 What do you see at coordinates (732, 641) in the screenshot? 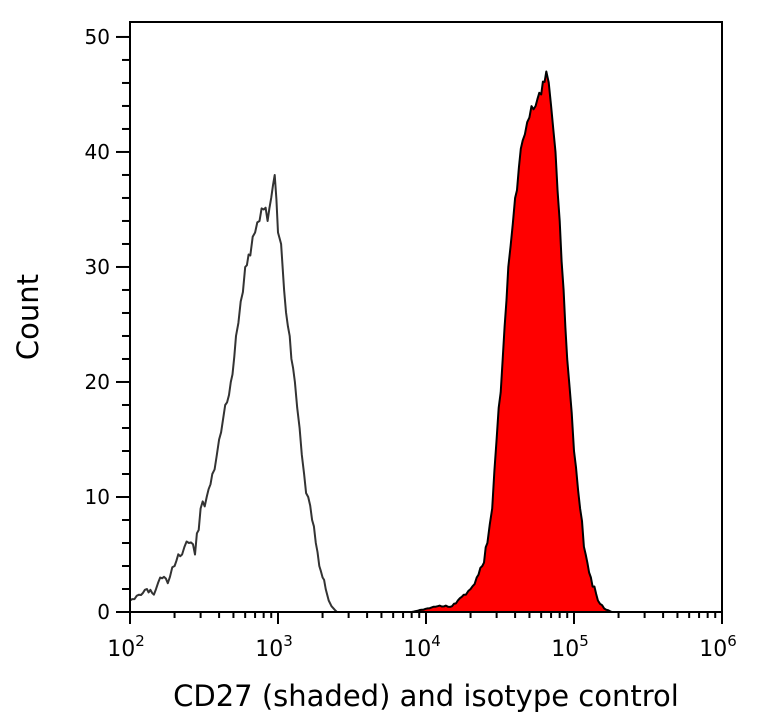
I see `tick-exponent: 6` at bounding box center [732, 641].